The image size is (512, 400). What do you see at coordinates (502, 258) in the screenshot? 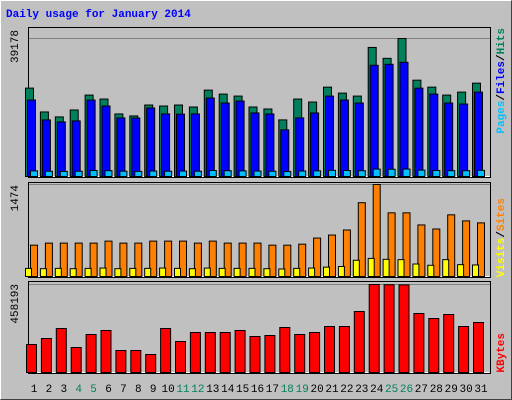
I see `legend-entry: Visits` at bounding box center [502, 258].